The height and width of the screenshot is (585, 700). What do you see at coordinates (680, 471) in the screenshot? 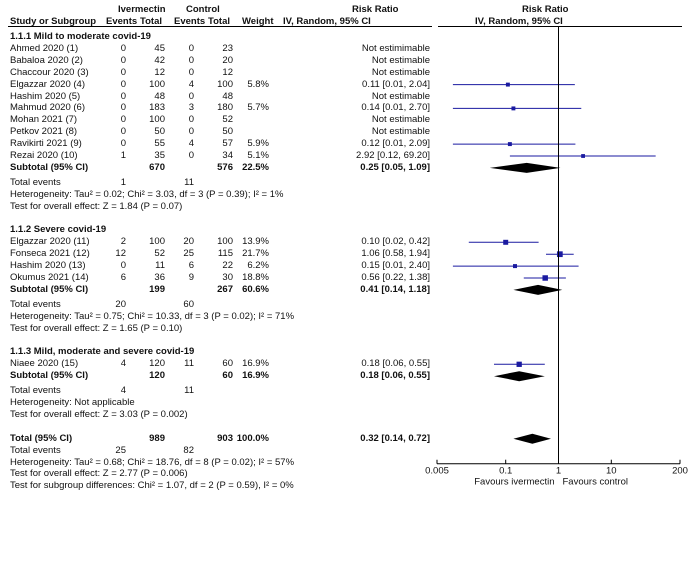
I see `x-tick-label: 200` at bounding box center [680, 471].